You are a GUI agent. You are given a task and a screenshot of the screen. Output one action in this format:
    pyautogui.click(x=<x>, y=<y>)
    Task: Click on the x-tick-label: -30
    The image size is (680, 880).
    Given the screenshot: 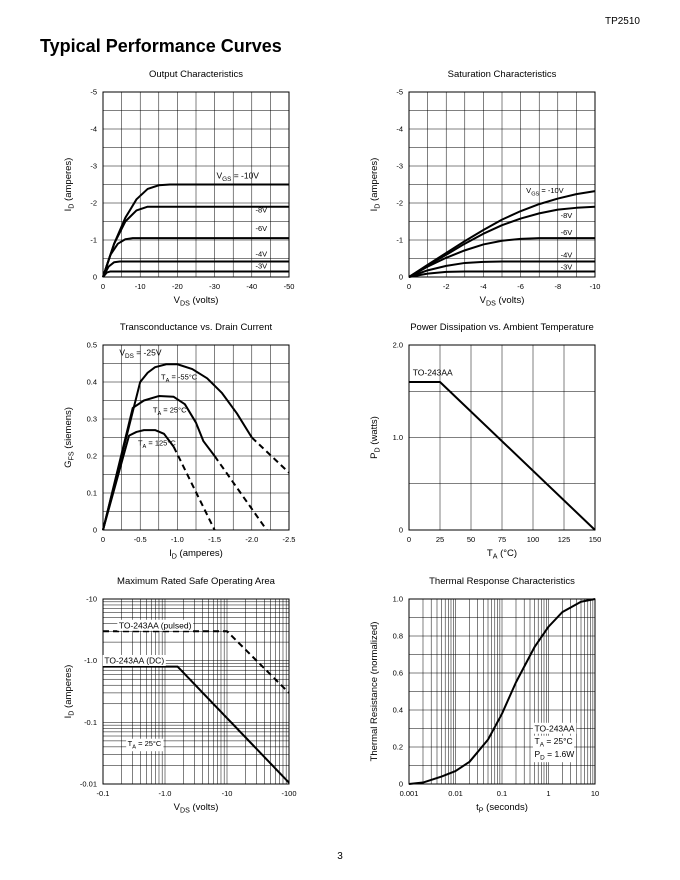 What is the action you would take?
    pyautogui.click(x=214, y=286)
    